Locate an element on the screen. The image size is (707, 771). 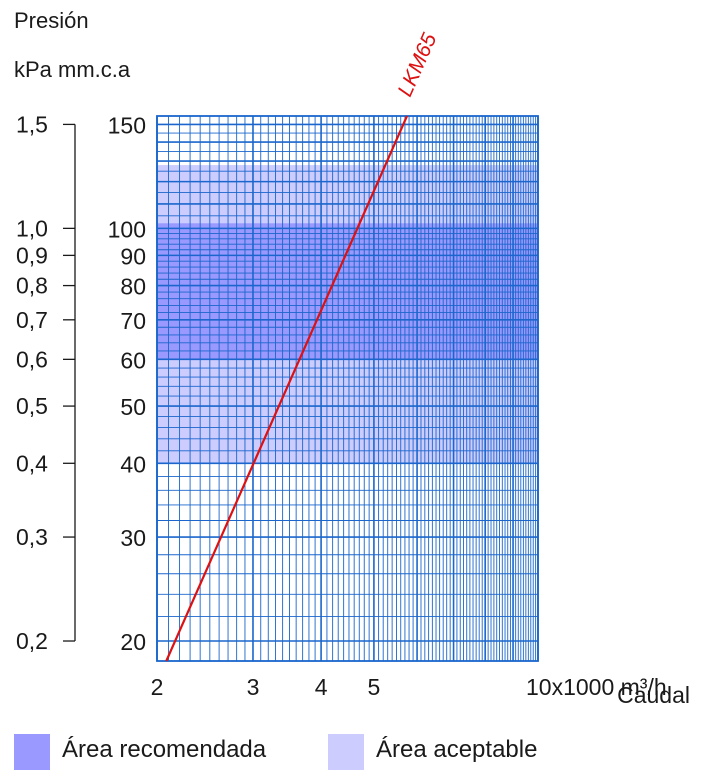
kpa-tick-label: 0,7 is located at coordinates (32, 320).